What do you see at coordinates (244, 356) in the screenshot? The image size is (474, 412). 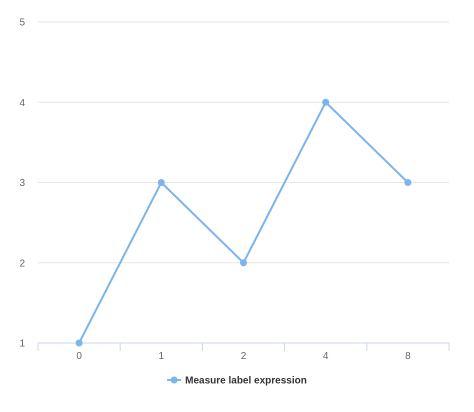 I see `x-tick-label: 2` at bounding box center [244, 356].